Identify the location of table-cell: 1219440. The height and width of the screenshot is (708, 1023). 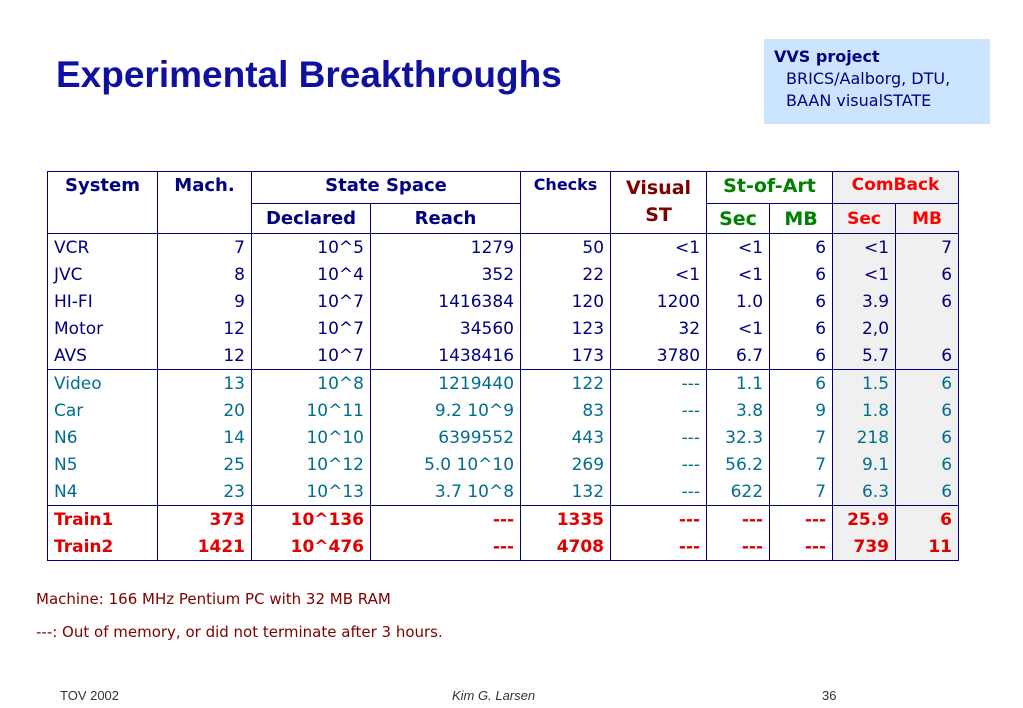
(445, 383).